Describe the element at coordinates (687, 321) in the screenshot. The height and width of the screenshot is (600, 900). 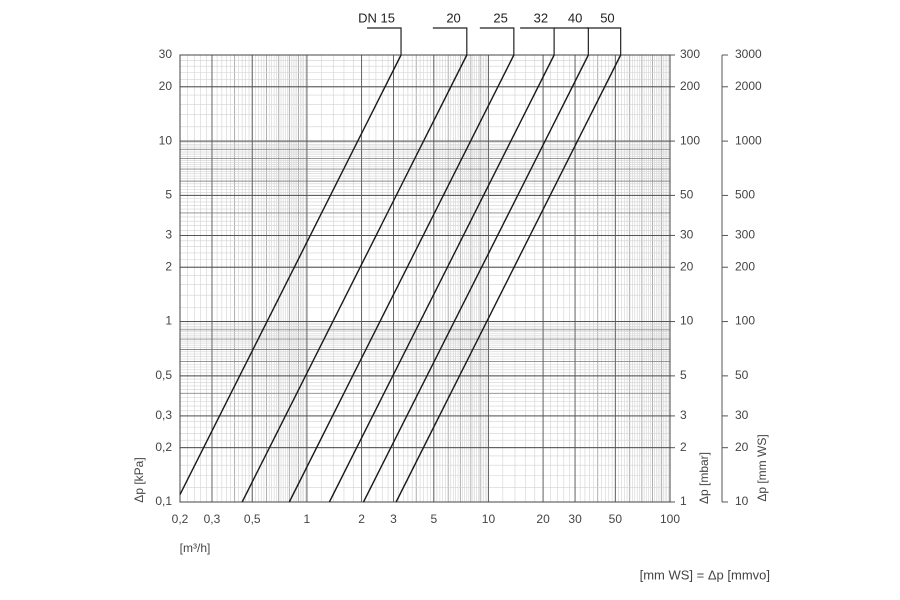
I see `y2-tick-label: 10` at that location.